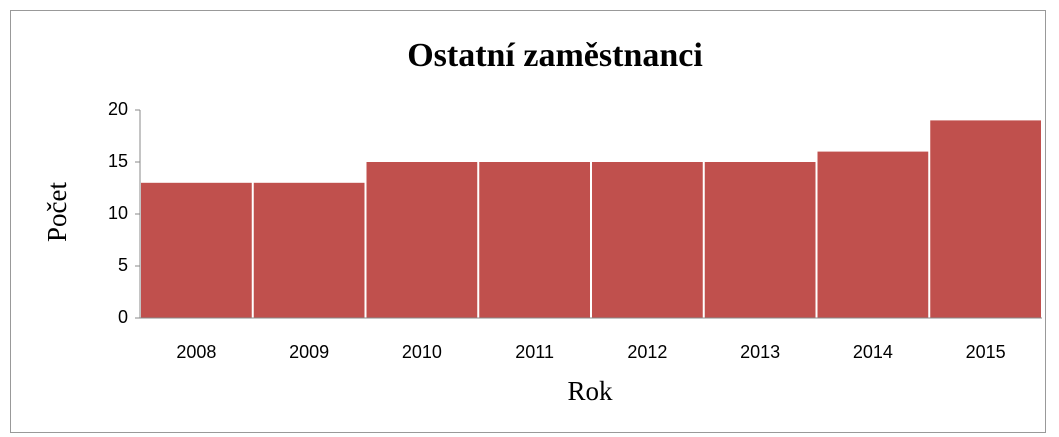  Describe the element at coordinates (196, 352) in the screenshot. I see `x-tick-label: 2008` at that location.